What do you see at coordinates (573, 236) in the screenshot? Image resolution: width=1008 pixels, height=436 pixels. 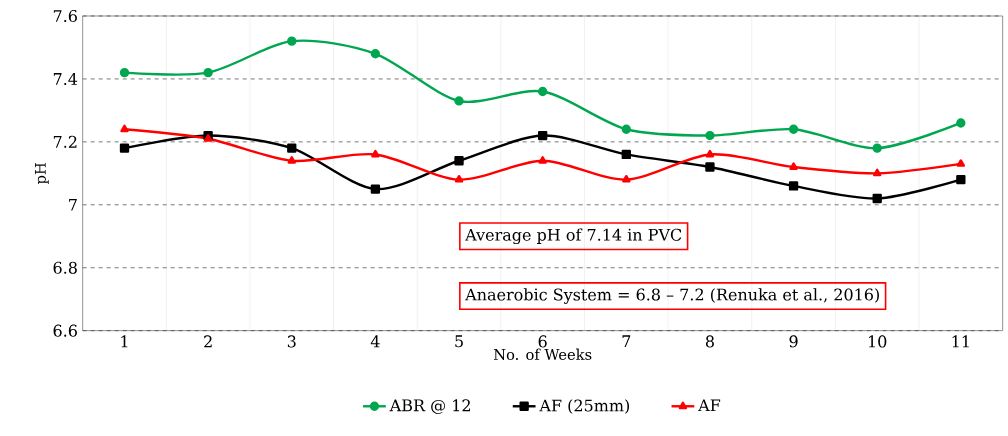 I see `annotation: Average pH of 7.14 in PVC` at bounding box center [573, 236].